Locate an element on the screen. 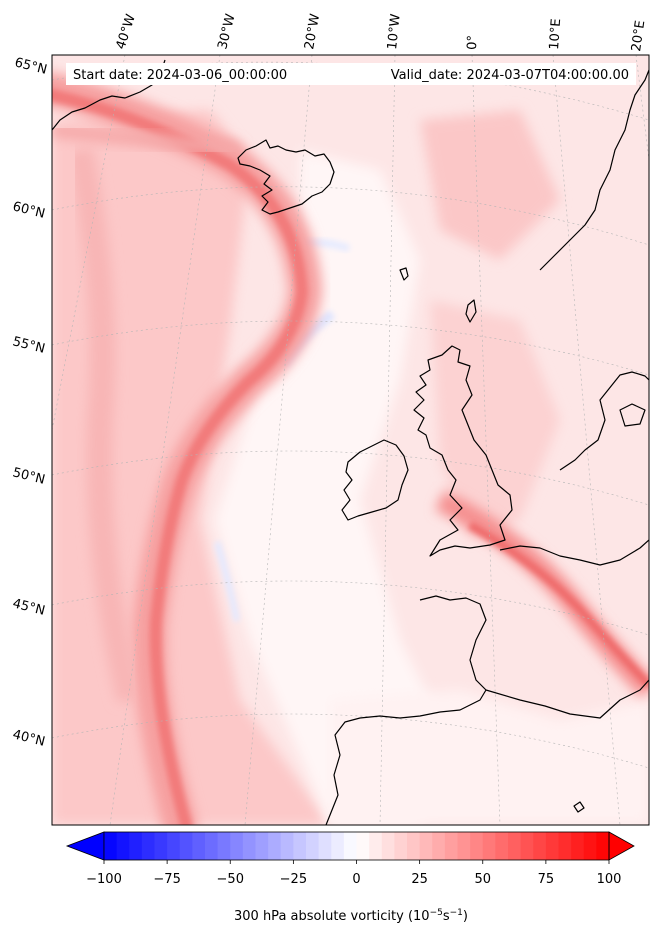 This screenshot has width=659, height=936. colorbar-tick-label: 0 is located at coordinates (356, 879).